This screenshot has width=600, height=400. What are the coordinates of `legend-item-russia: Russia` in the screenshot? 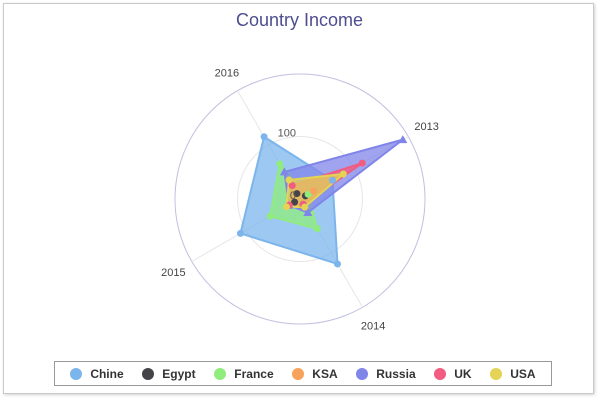 It's located at (386, 373).